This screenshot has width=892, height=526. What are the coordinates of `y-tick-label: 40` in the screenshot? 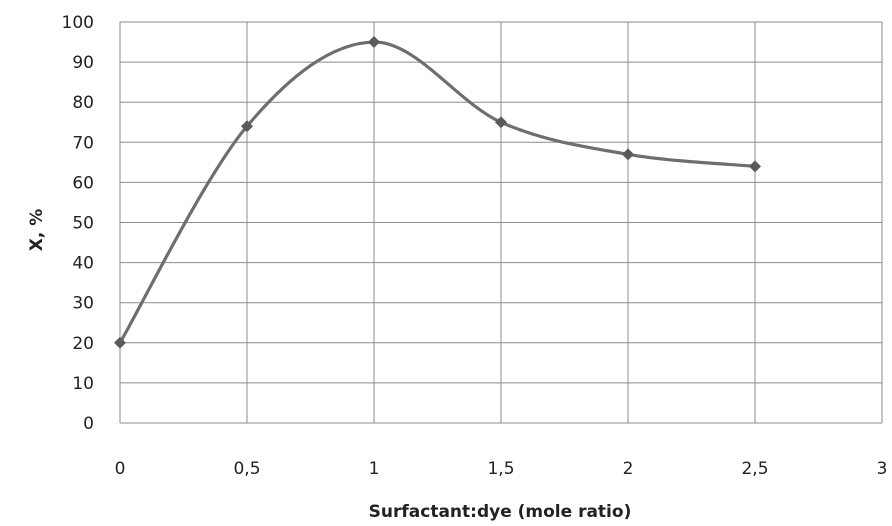 It's located at (83, 264).